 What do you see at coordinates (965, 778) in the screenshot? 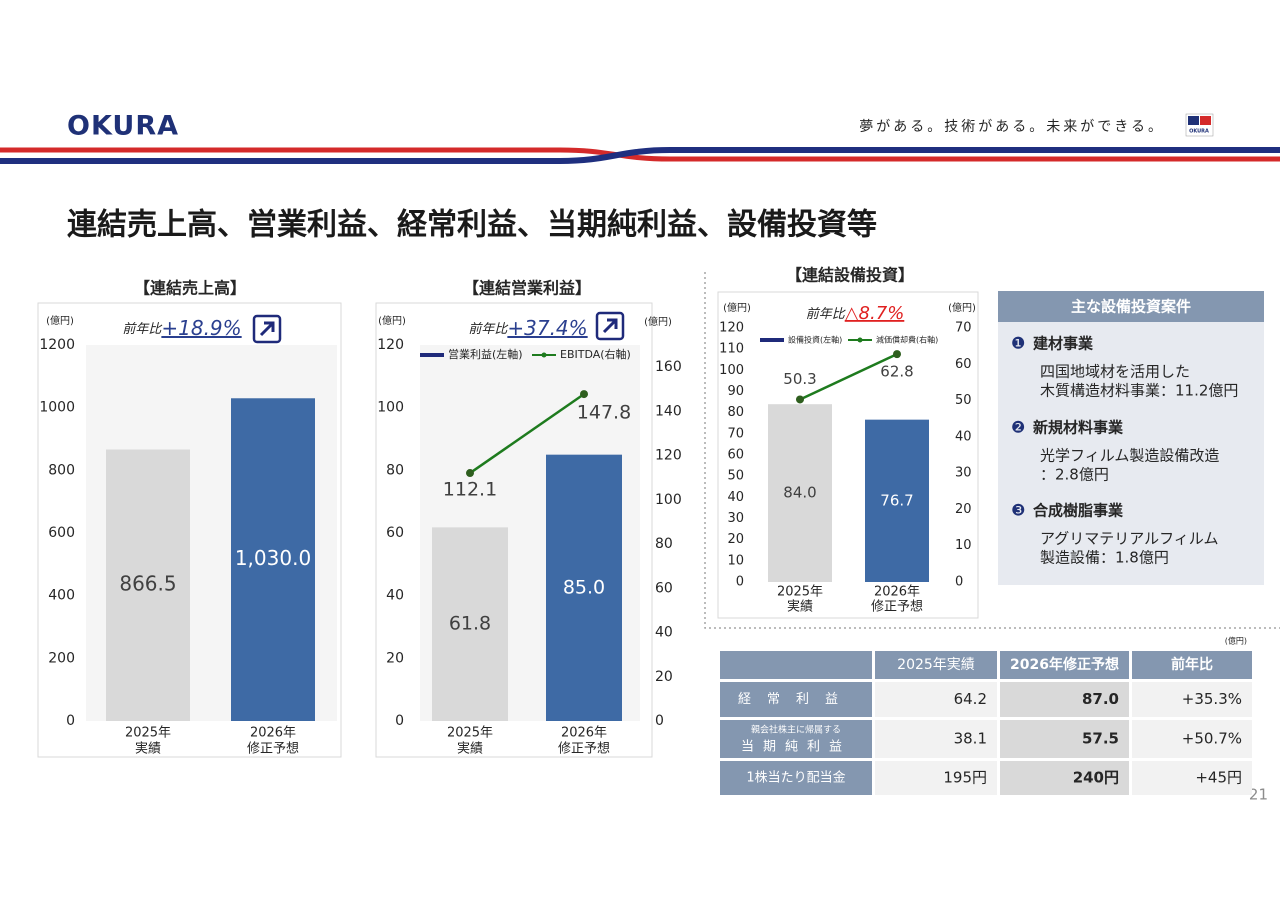
I see `table-value: 195円` at bounding box center [965, 778].